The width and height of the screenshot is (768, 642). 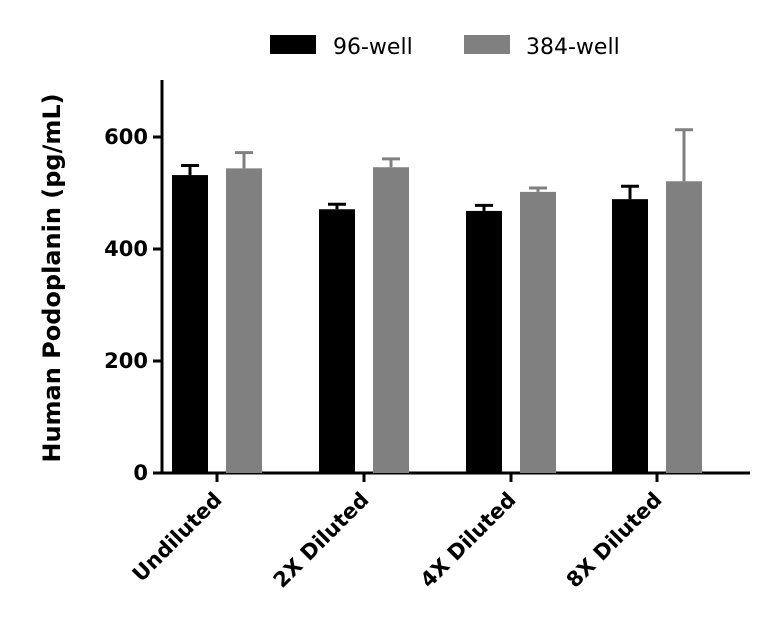 What do you see at coordinates (373, 47) in the screenshot?
I see `legend-label-96-well: 96-well` at bounding box center [373, 47].